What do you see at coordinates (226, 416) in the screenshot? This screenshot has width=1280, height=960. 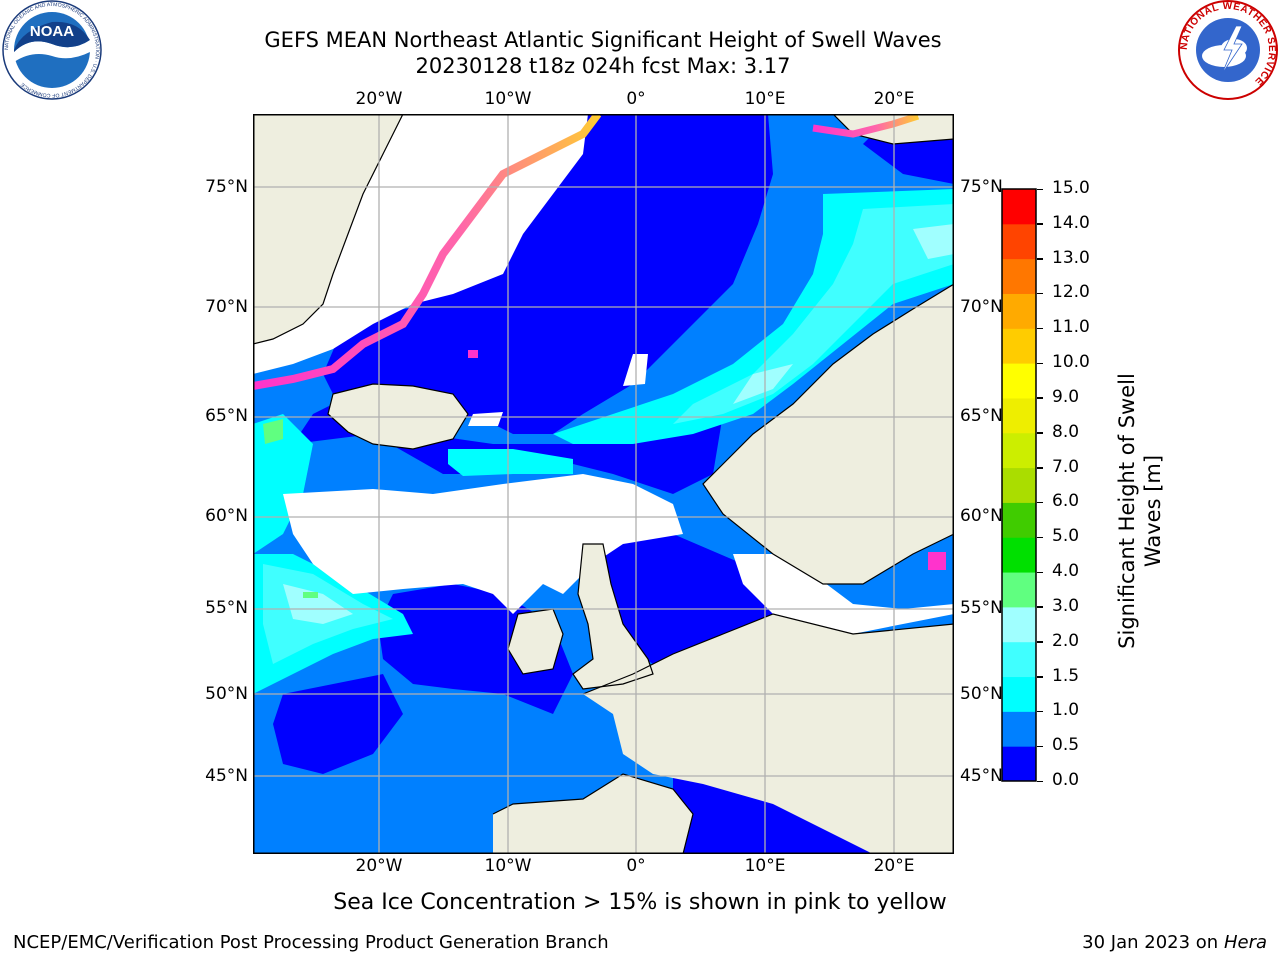 I see `lat-label-left: 65°N` at bounding box center [226, 416].